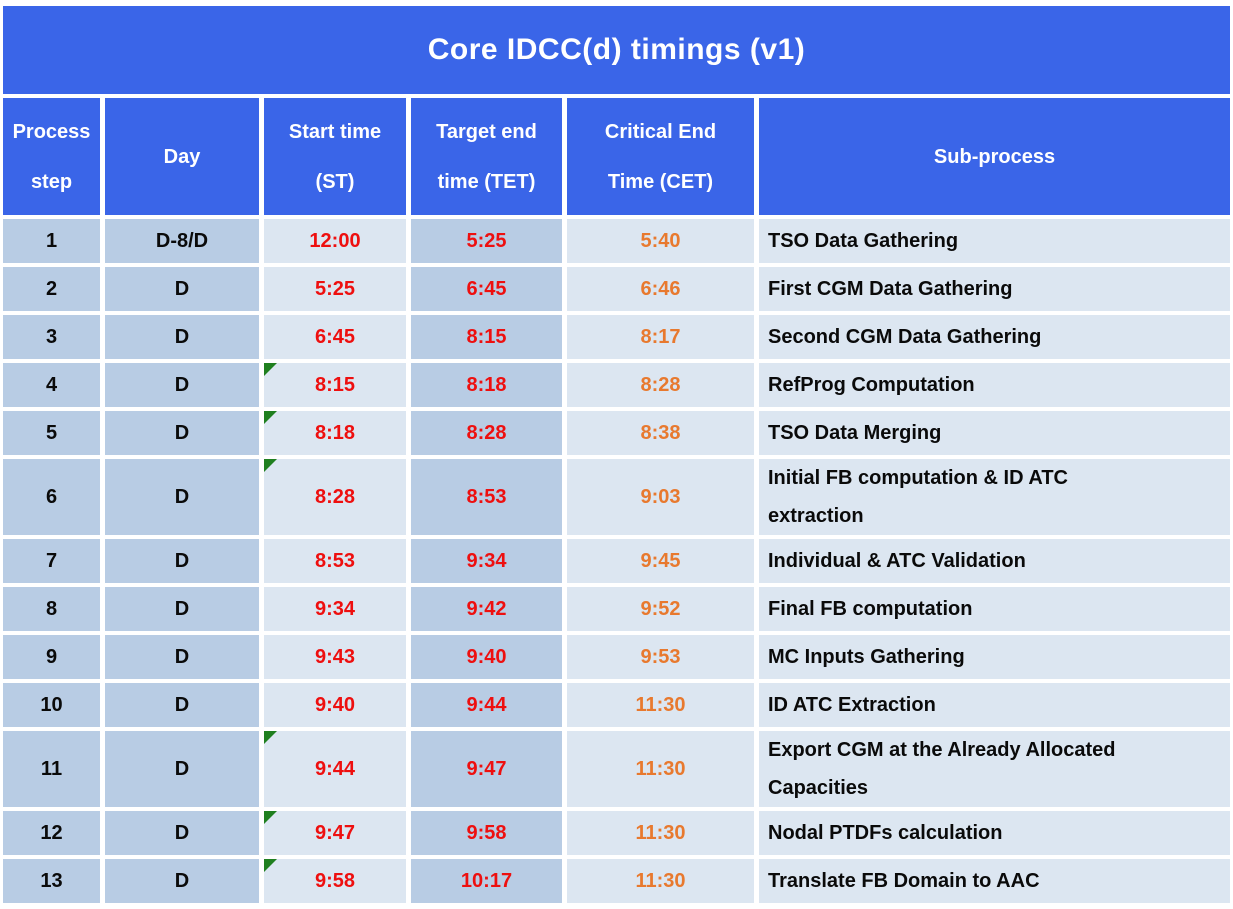 Image resolution: width=1233 pixels, height=909 pixels. Describe the element at coordinates (660, 337) in the screenshot. I see `cet-cell-row-3: 8:17` at that location.